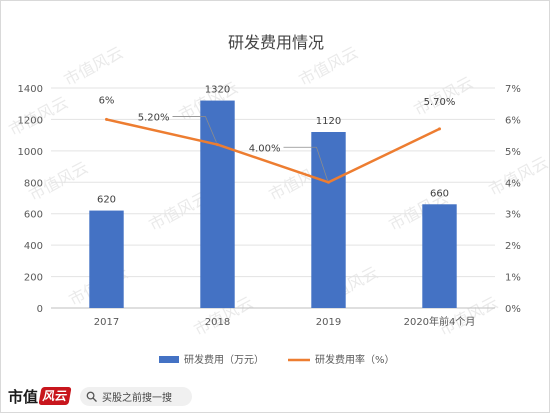  Describe the element at coordinates (328, 121) in the screenshot. I see `bar-value-label: 1120` at that location.